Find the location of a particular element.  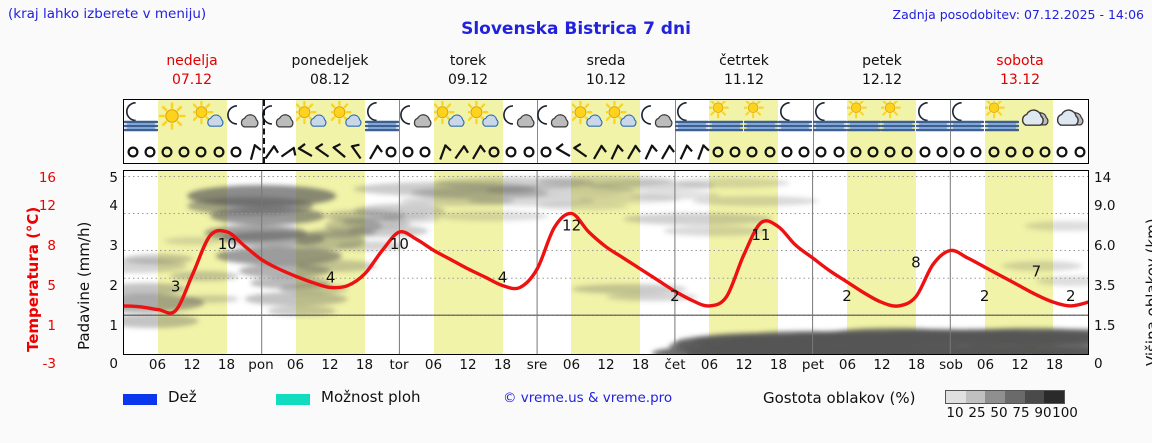

x-tick-24: 06 is located at coordinates (985, 365).